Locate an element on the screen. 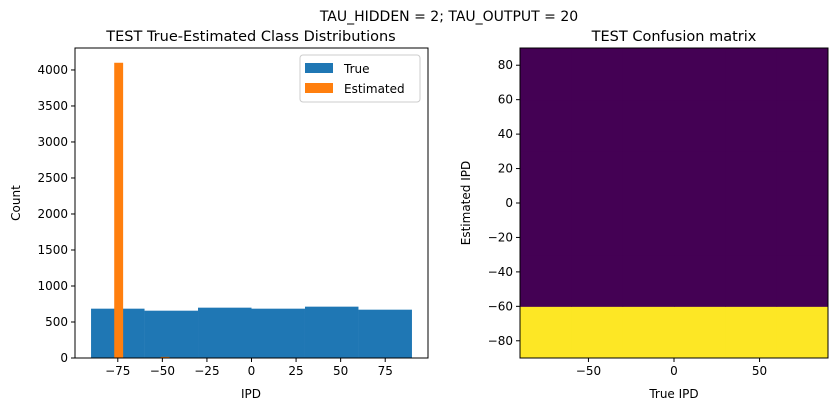 Image resolution: width=837 pixels, height=411 pixels. y-tick-label: −20 is located at coordinates (500, 237).